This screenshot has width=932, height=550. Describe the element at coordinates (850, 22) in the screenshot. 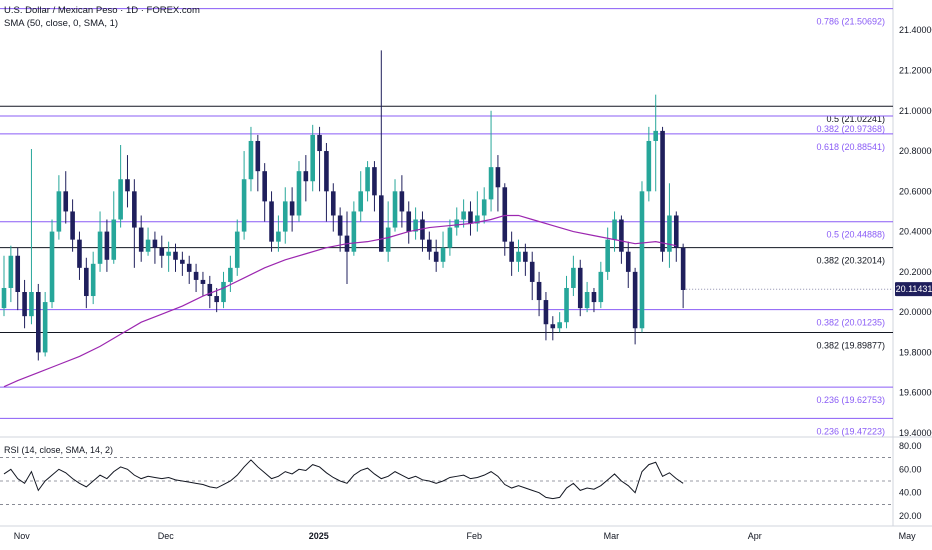

I see `fib-level-label: 0.786 (21.50692)` at that location.